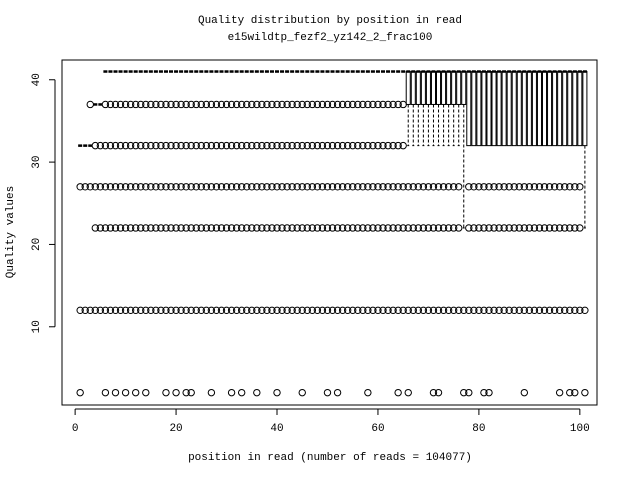  Describe the element at coordinates (478, 429) in the screenshot. I see `x-tick-label: 80` at that location.